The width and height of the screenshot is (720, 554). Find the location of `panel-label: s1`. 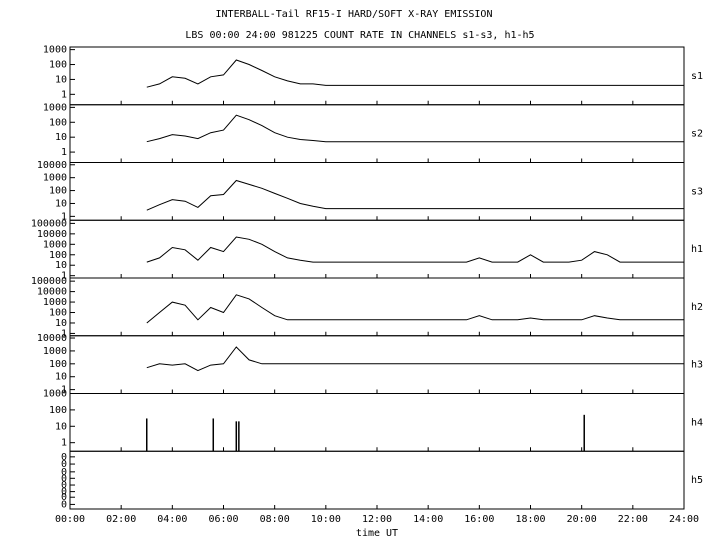

panel-label: s1 is located at coordinates (697, 76).